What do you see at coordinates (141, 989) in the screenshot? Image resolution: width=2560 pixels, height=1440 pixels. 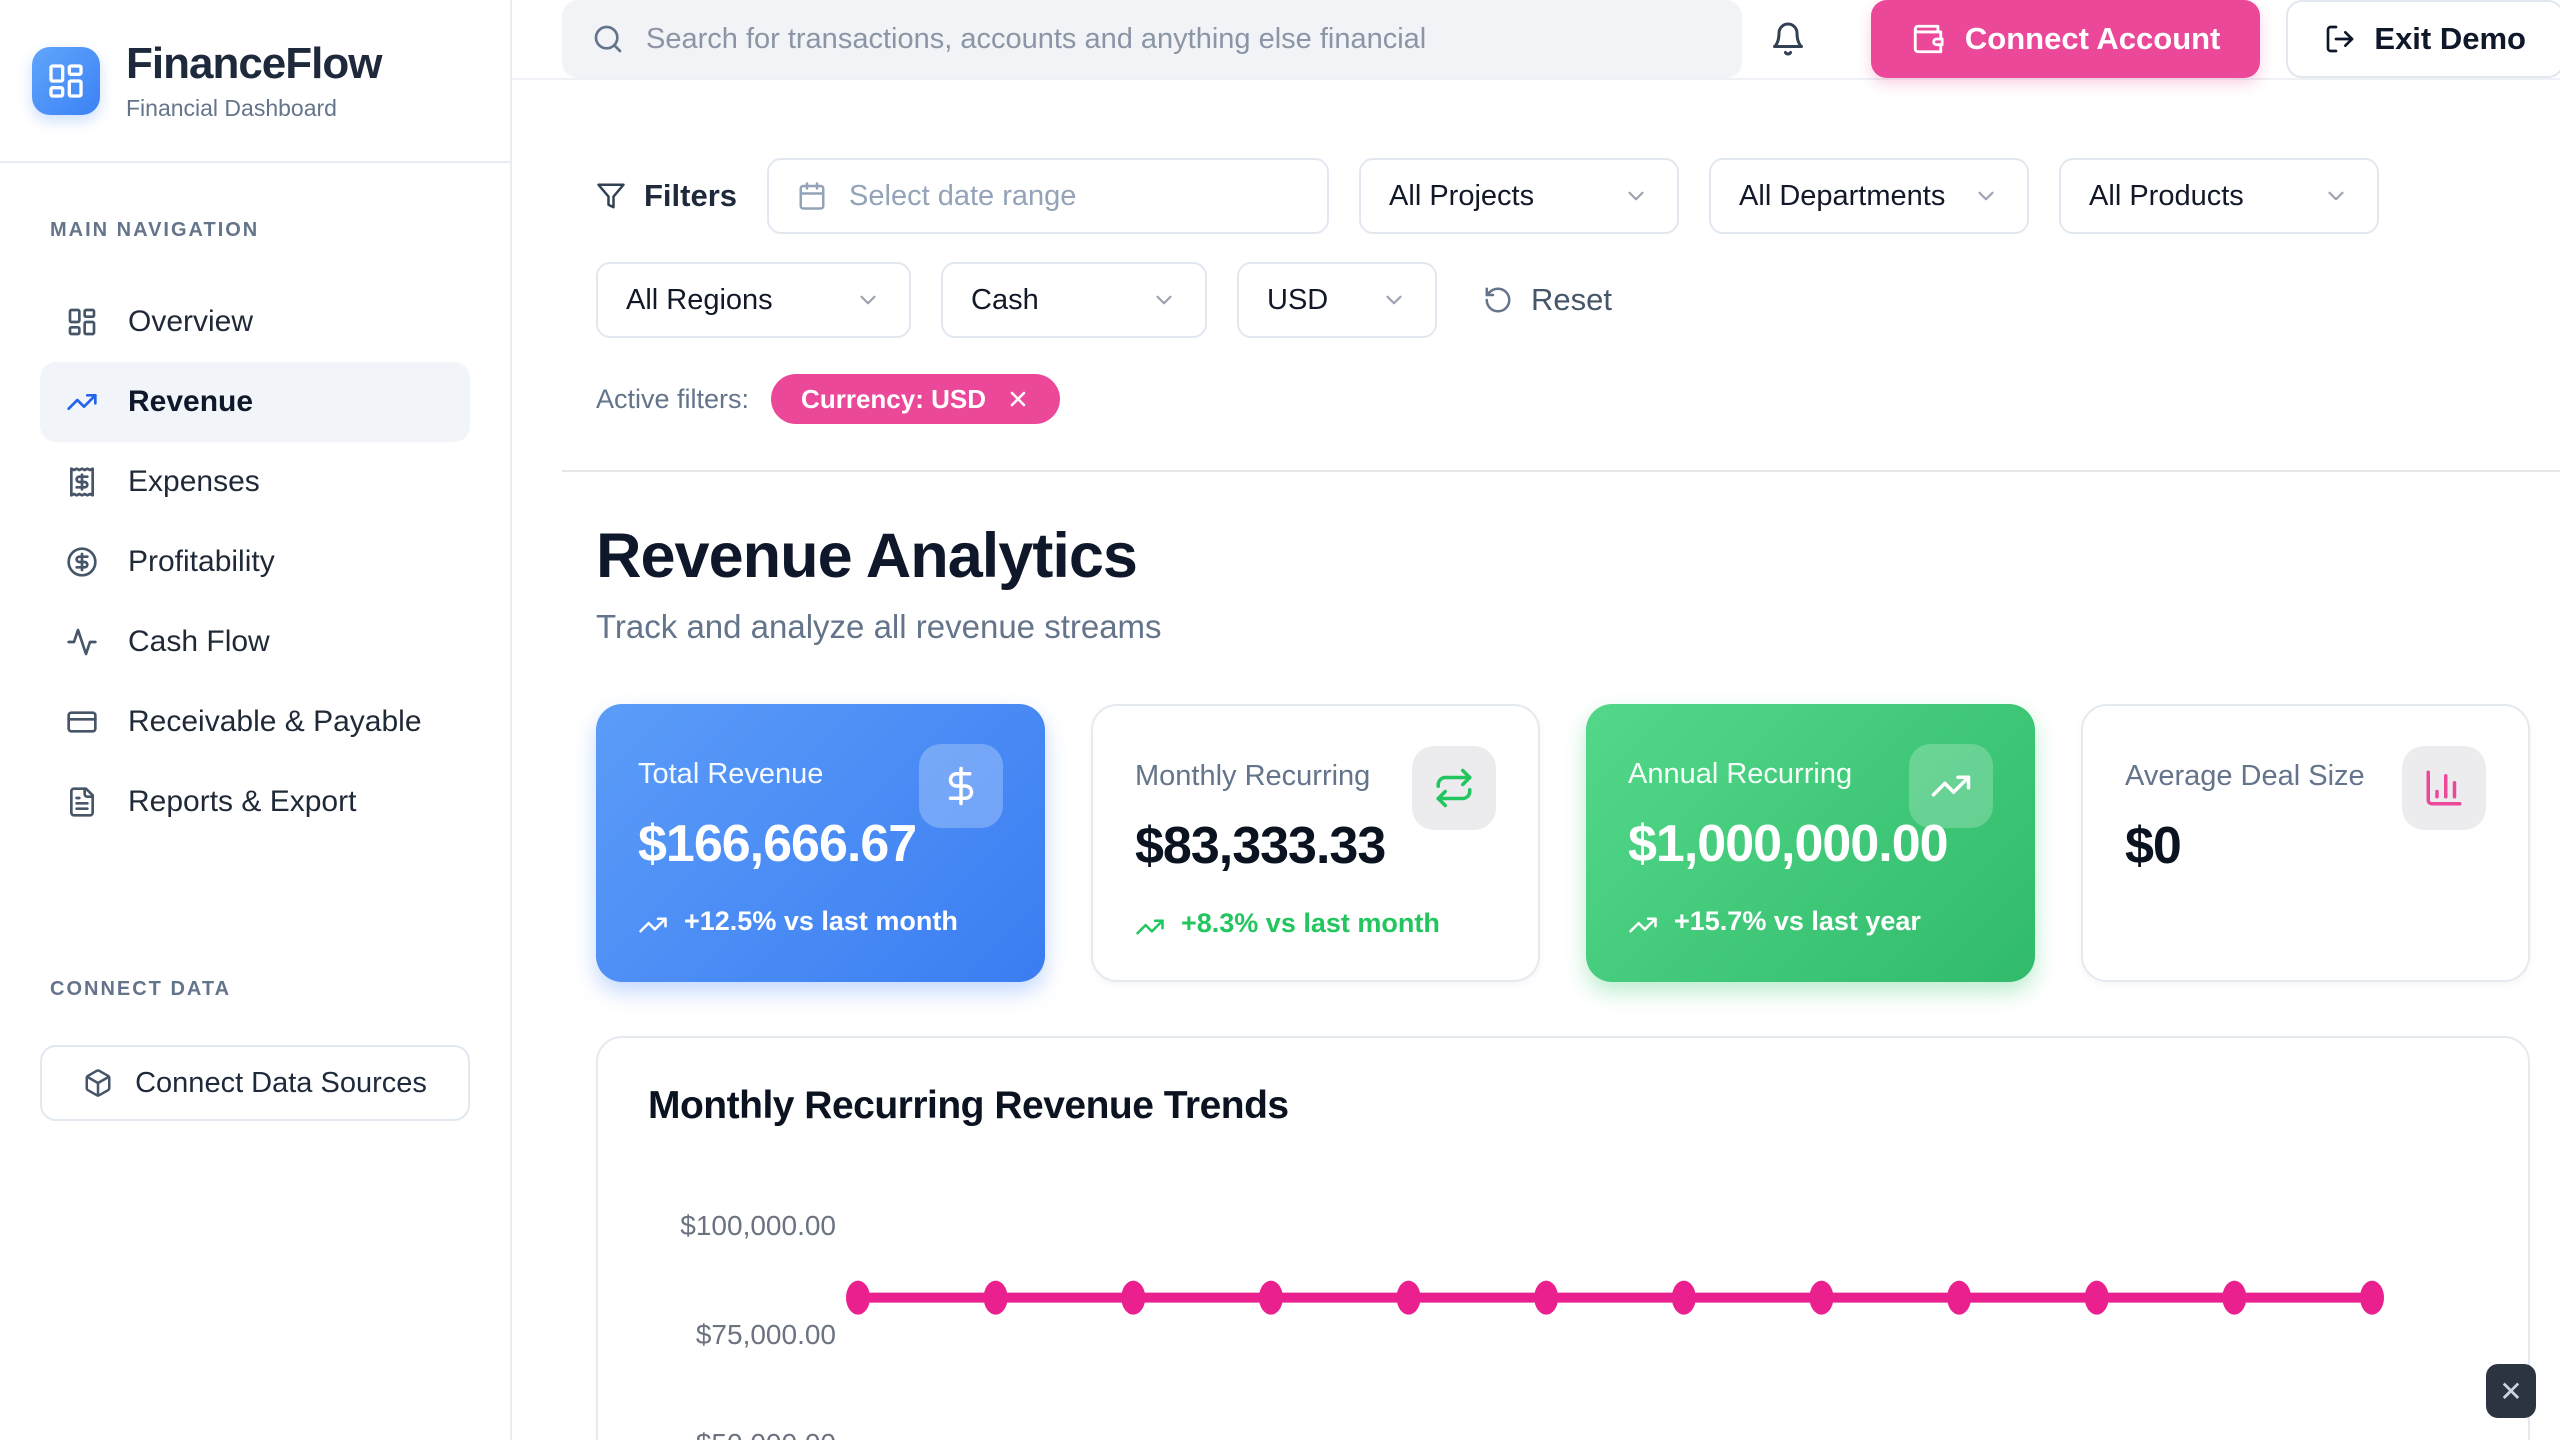 I see `connect-data-title: CONNECT DATA` at bounding box center [141, 989].